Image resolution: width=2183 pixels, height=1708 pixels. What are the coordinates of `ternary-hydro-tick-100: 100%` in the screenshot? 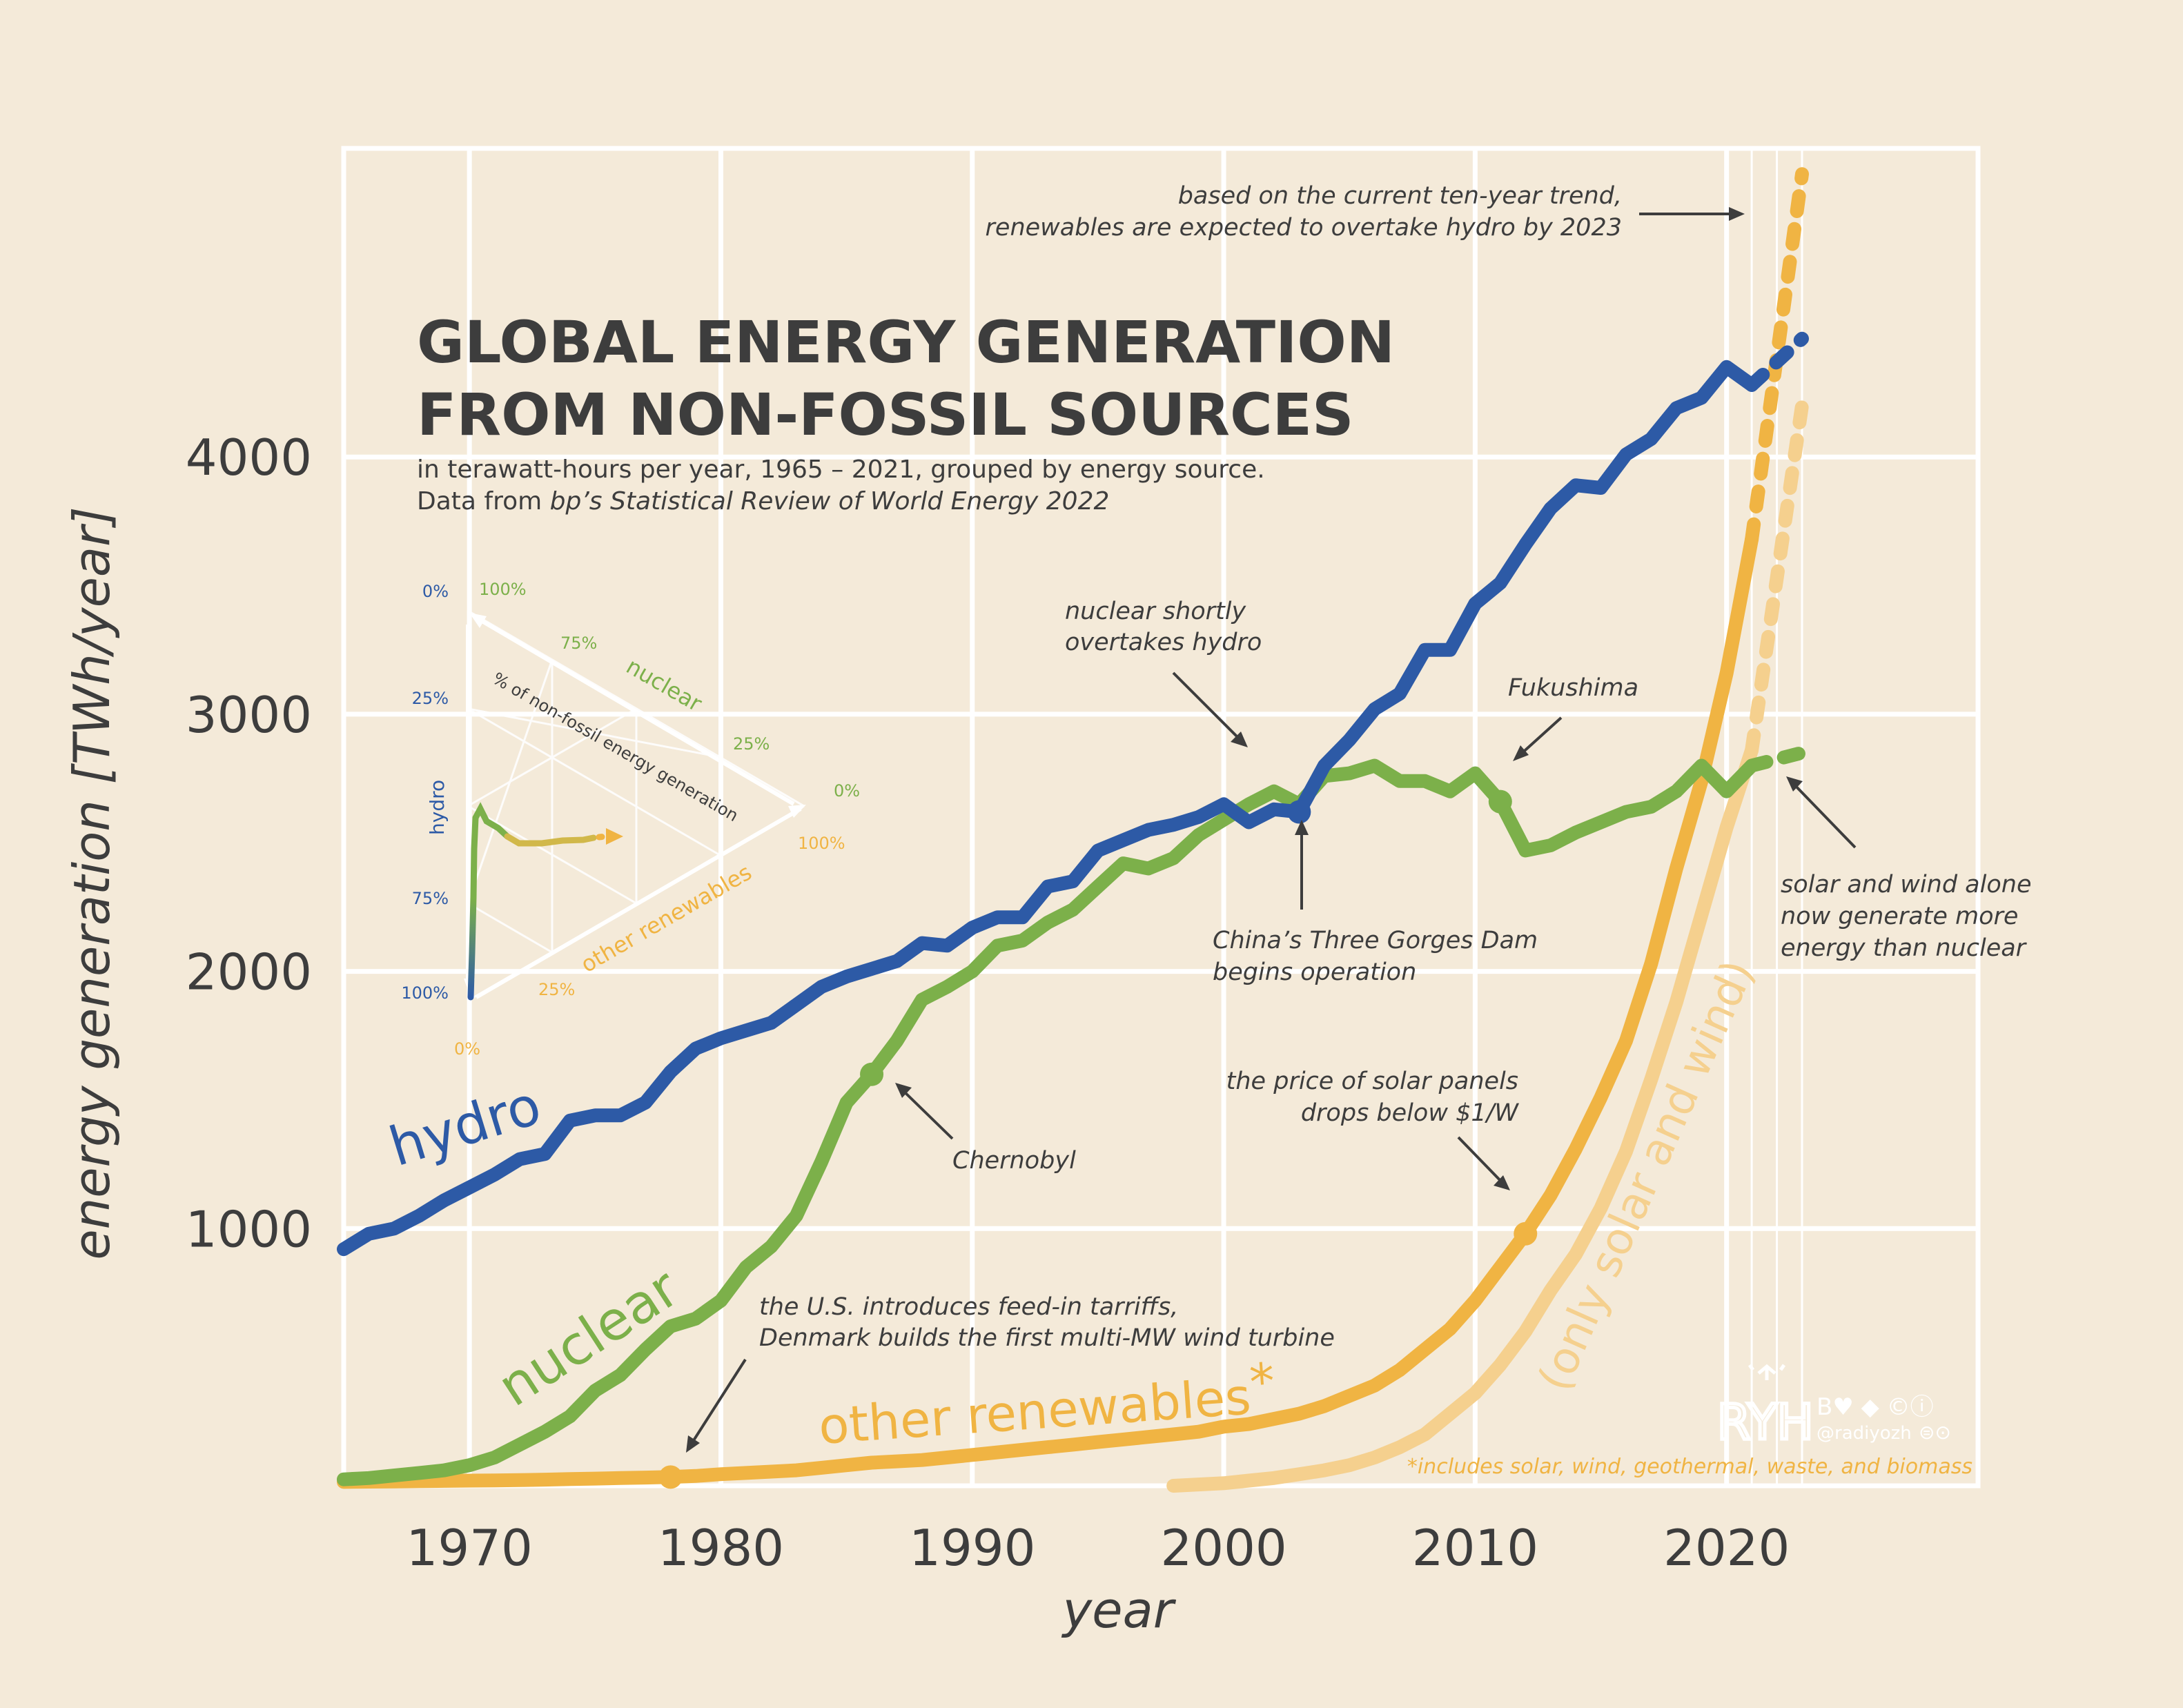 It's located at (425, 993).